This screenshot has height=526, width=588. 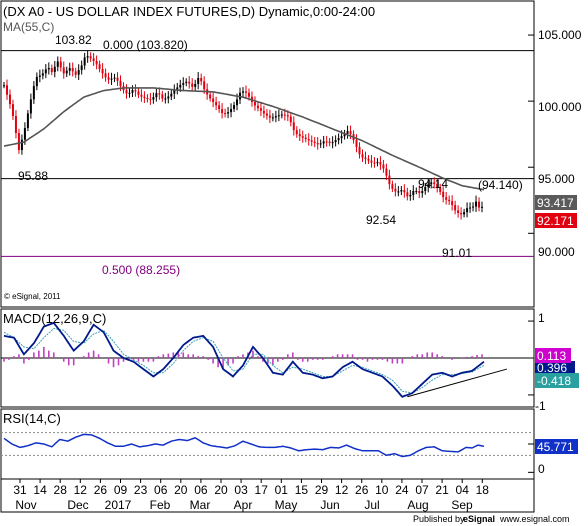 I want to click on macd-line, so click(x=244, y=359).